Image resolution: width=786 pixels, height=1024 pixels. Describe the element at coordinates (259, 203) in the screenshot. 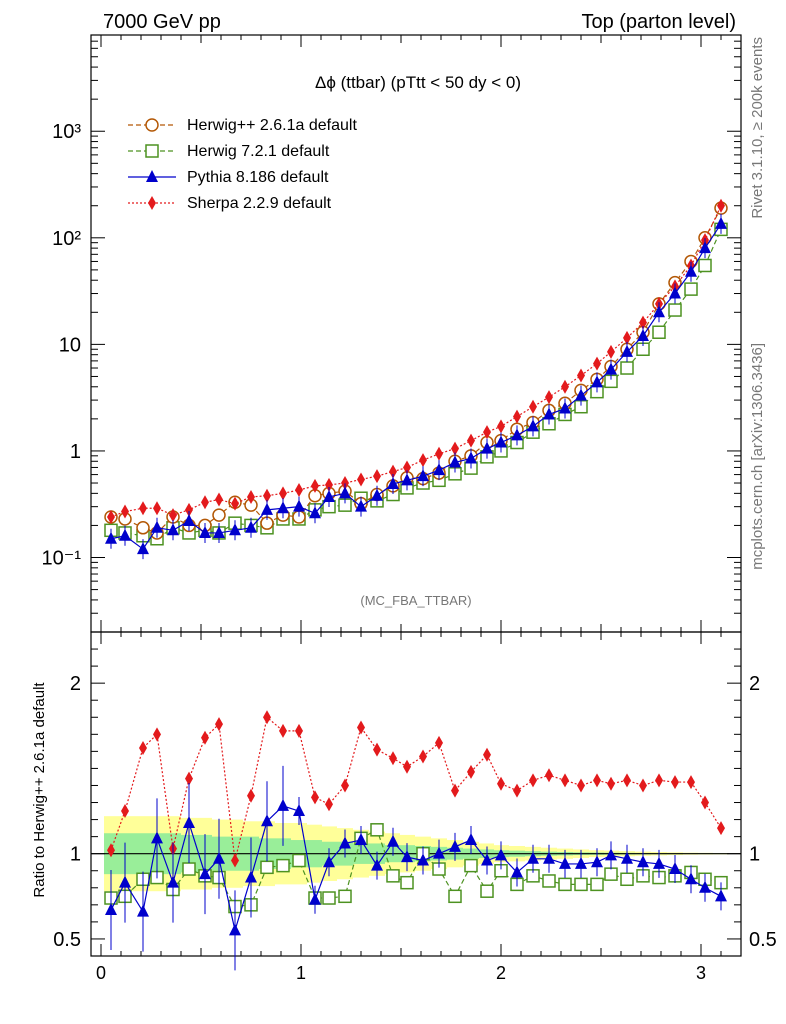

I see `legend-label-sherpa: Sherpa 2.2.9 default` at that location.